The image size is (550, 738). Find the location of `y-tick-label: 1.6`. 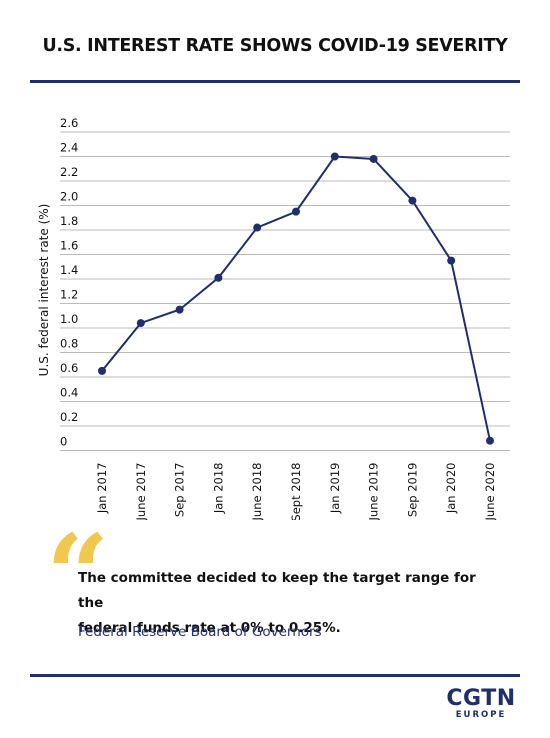

y-tick-label: 1.6 is located at coordinates (69, 246).